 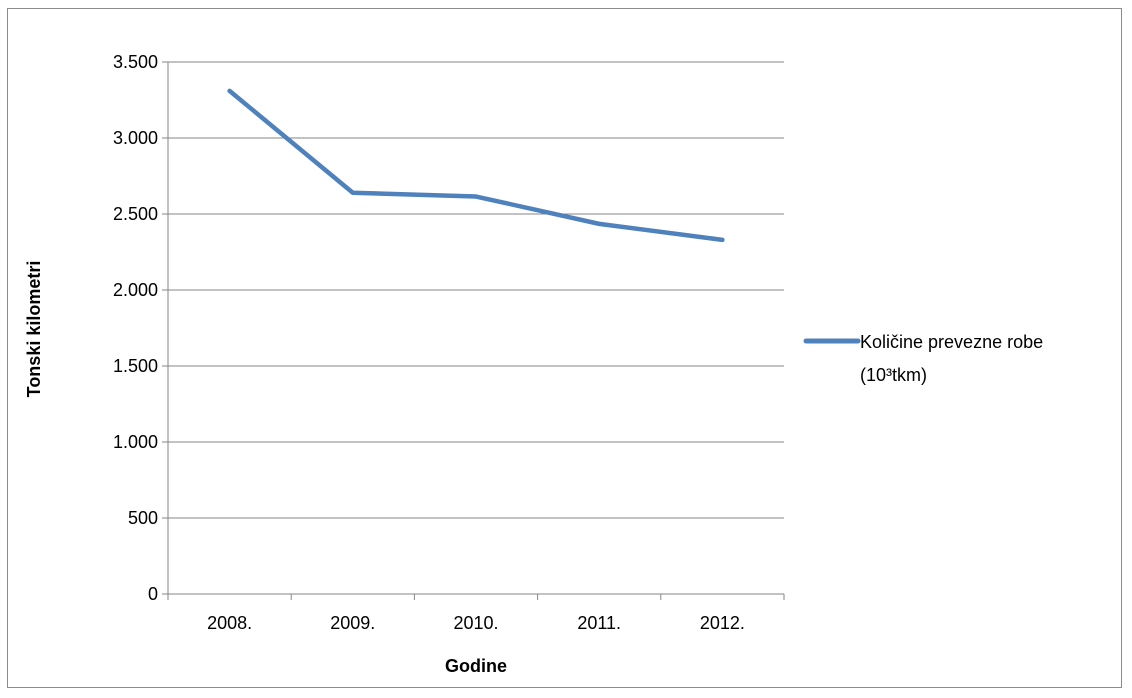 I want to click on legend: Količine prevezne robe (10³tkm), so click(x=923, y=358).